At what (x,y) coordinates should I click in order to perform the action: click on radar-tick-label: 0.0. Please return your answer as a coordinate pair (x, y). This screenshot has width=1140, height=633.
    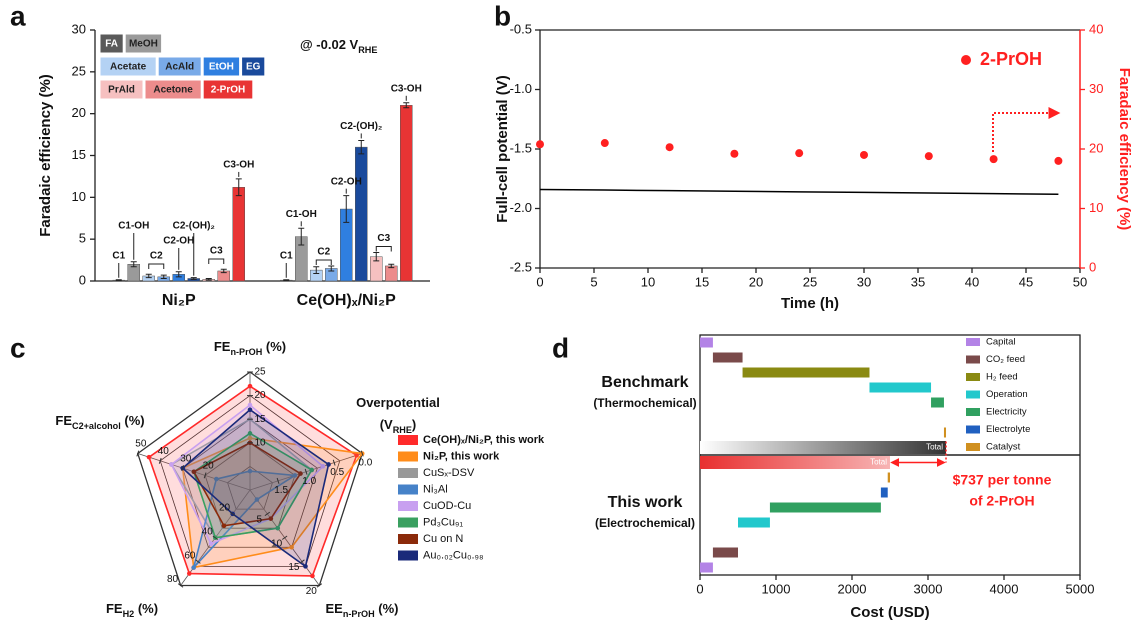
    Looking at the image, I should click on (365, 463).